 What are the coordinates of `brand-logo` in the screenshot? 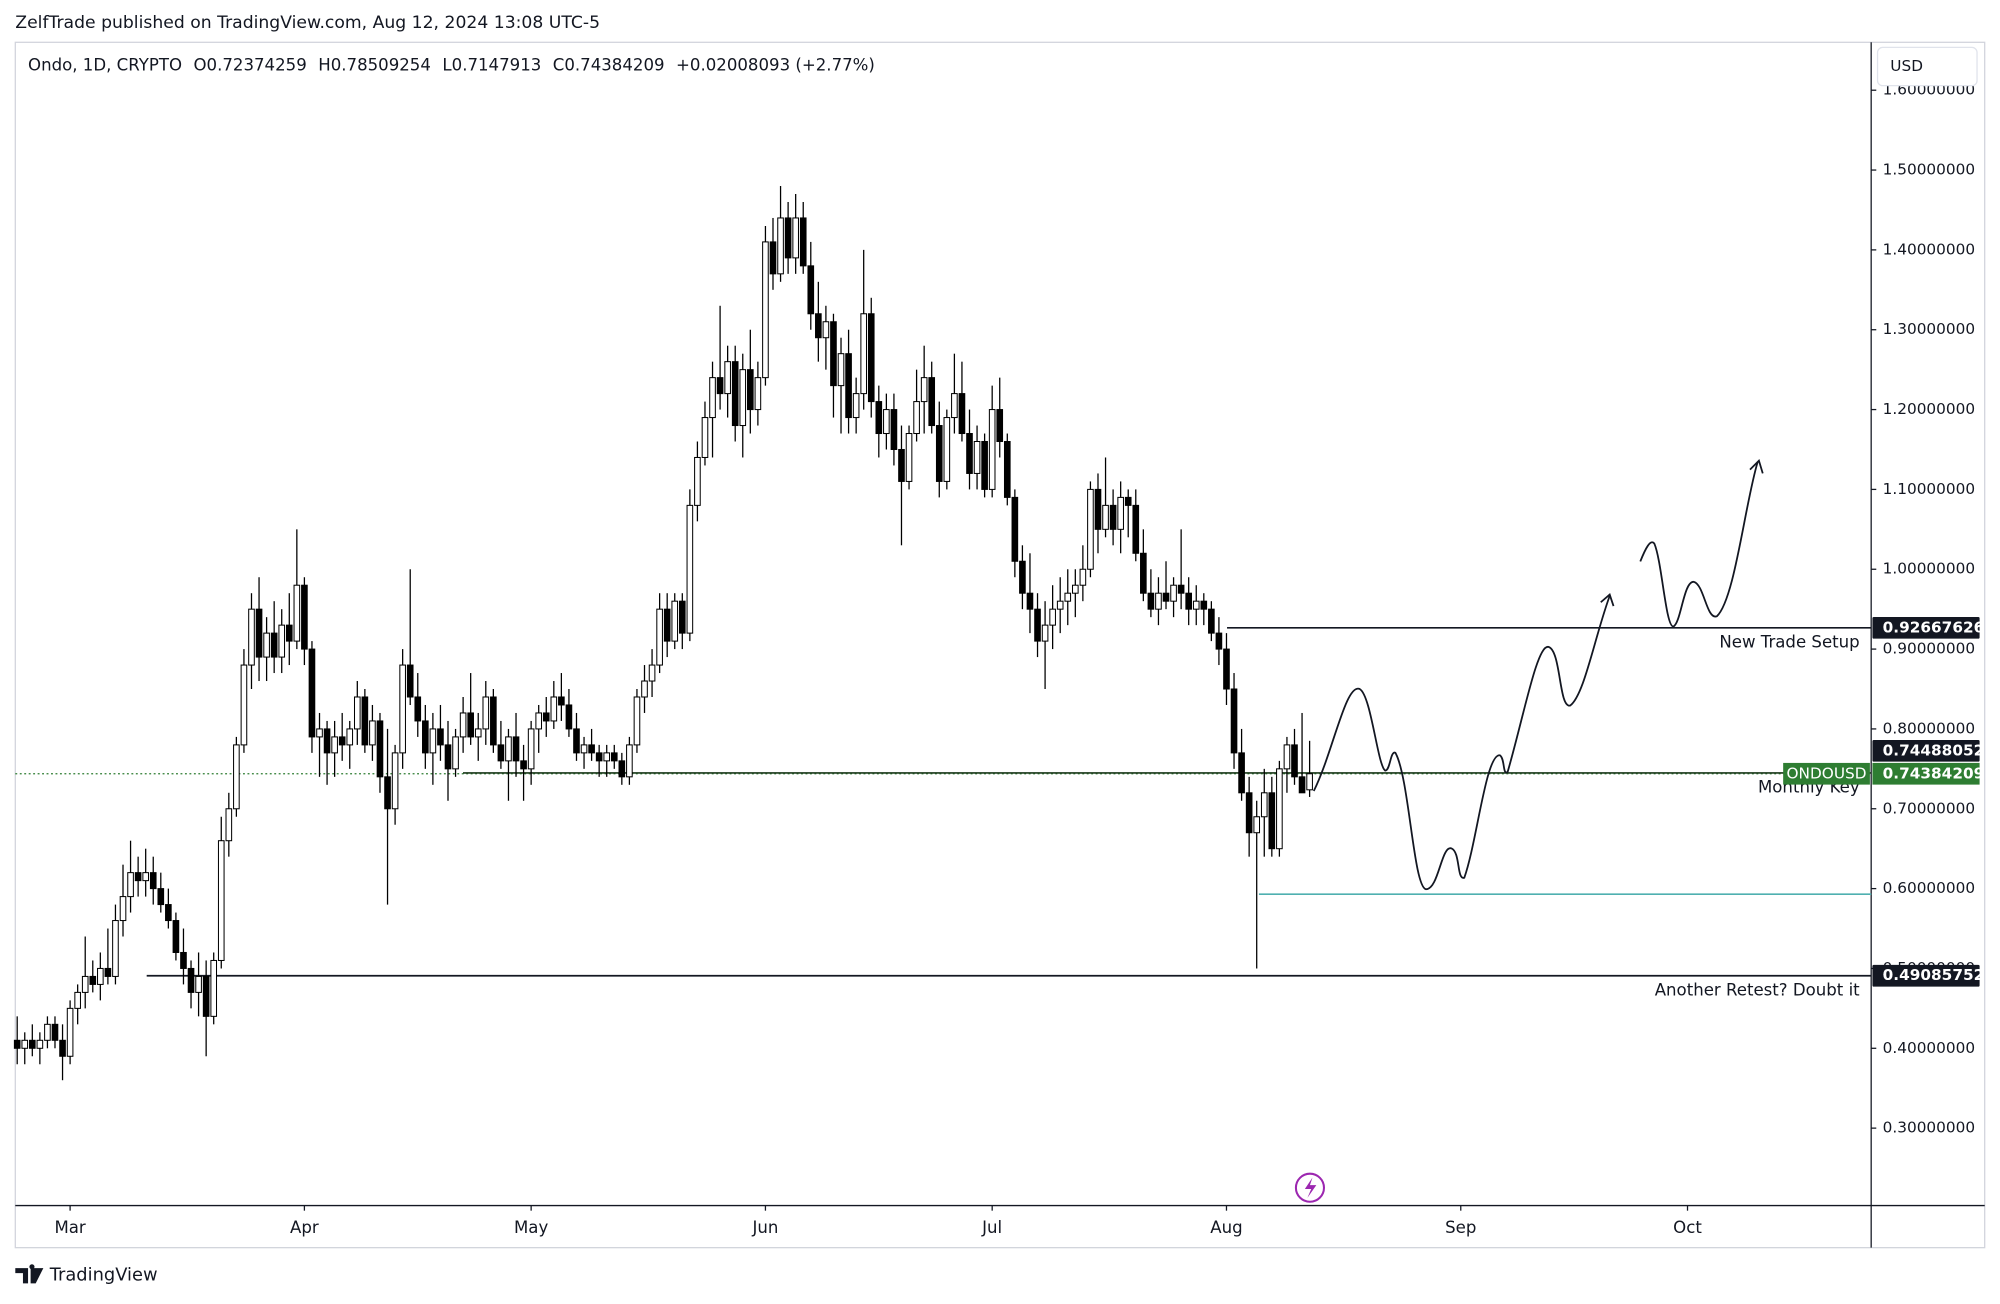 It's located at (29, 1274).